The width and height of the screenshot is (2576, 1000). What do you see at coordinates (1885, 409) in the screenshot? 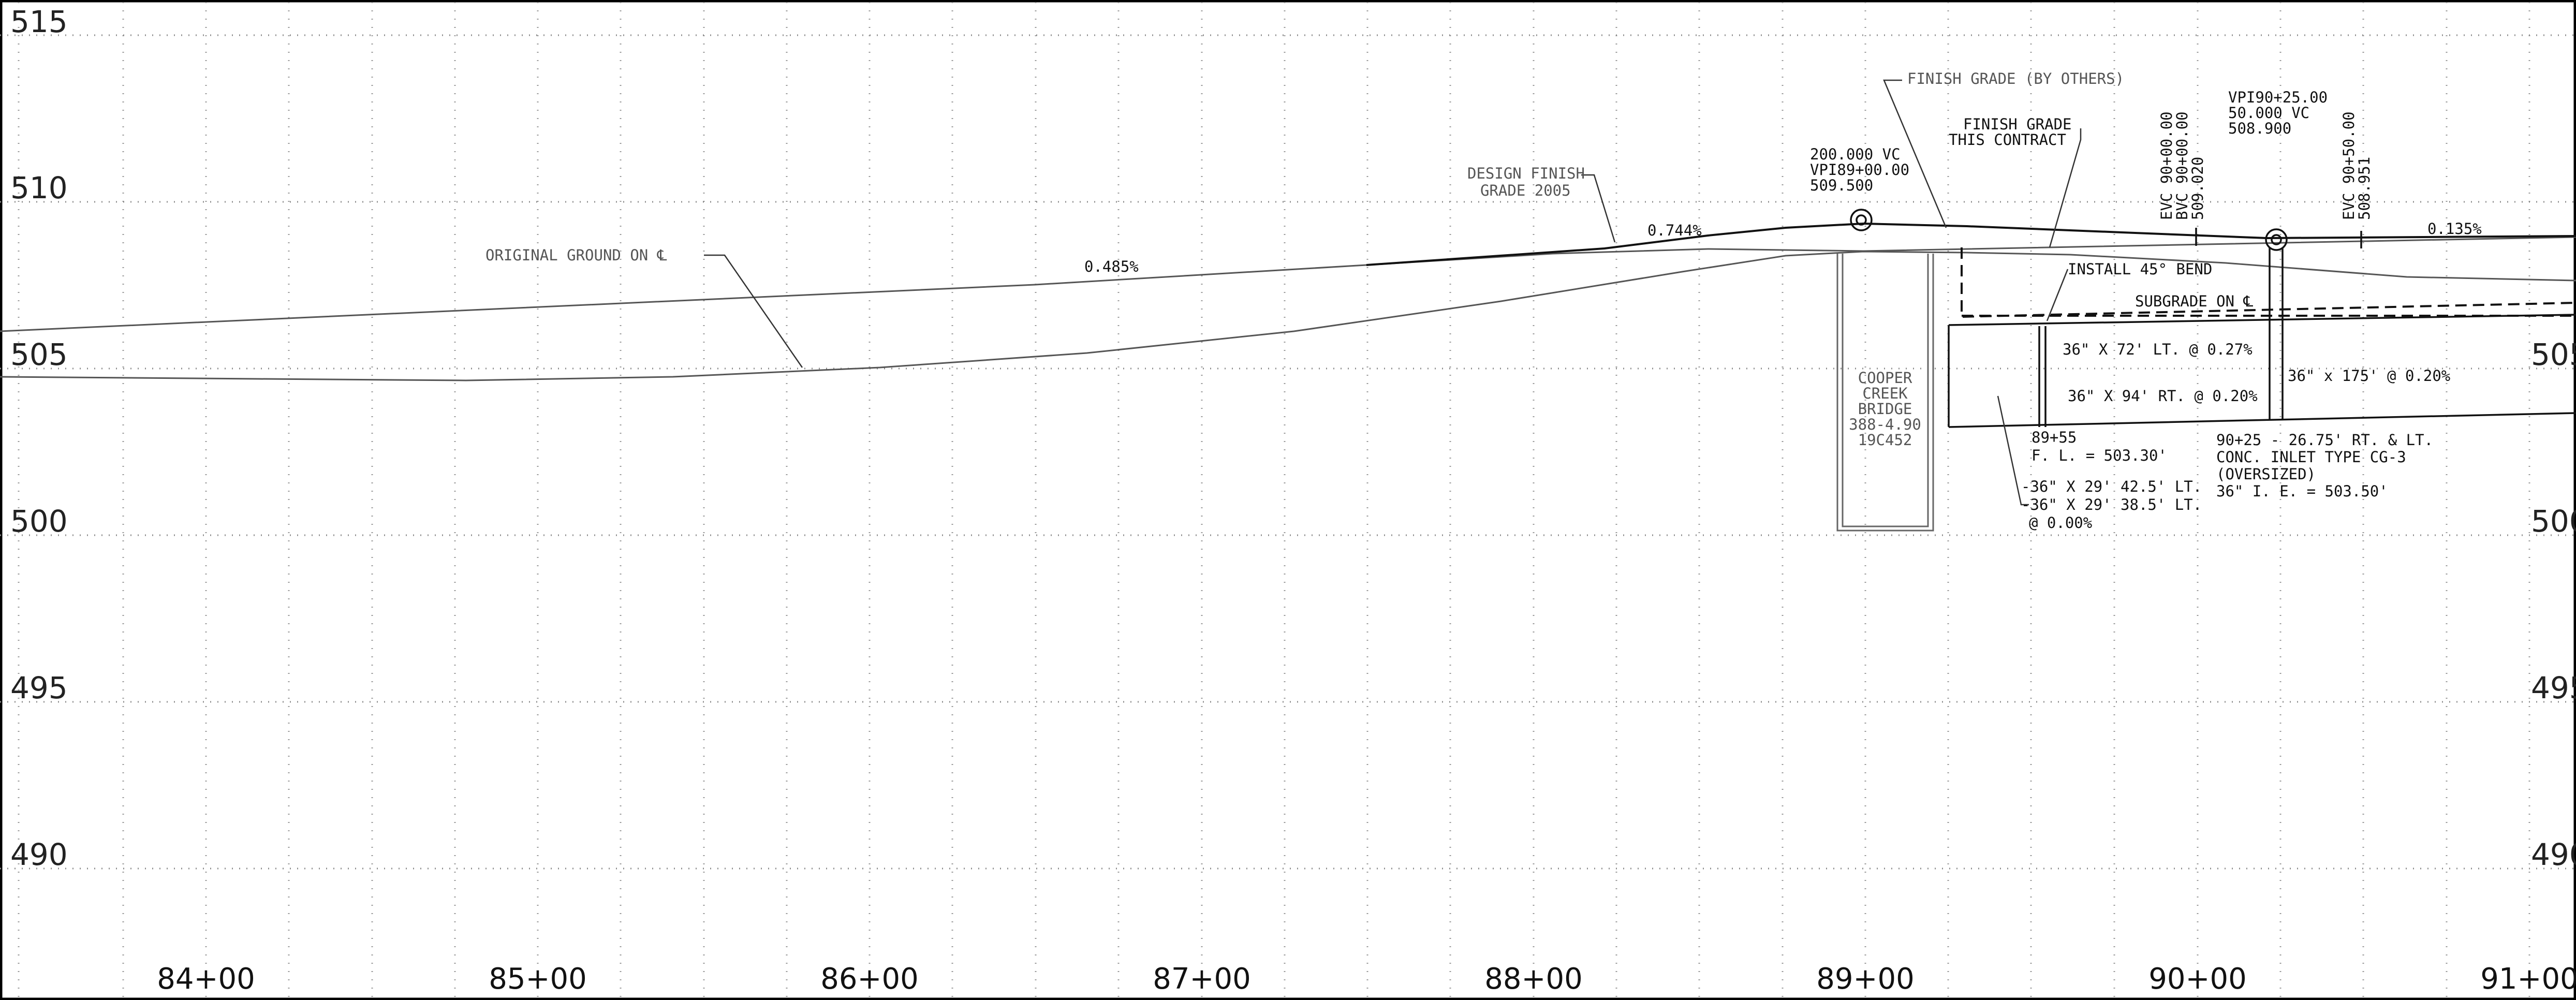
I see `label-bridge-3: BRIDGE` at bounding box center [1885, 409].